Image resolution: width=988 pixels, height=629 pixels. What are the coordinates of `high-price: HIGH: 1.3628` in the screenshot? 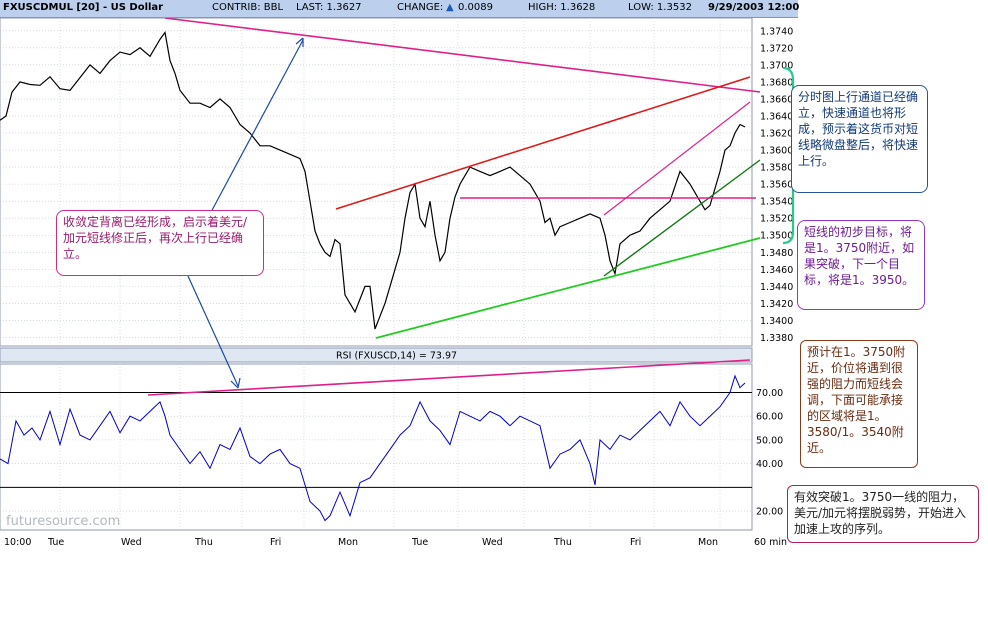 It's located at (562, 7).